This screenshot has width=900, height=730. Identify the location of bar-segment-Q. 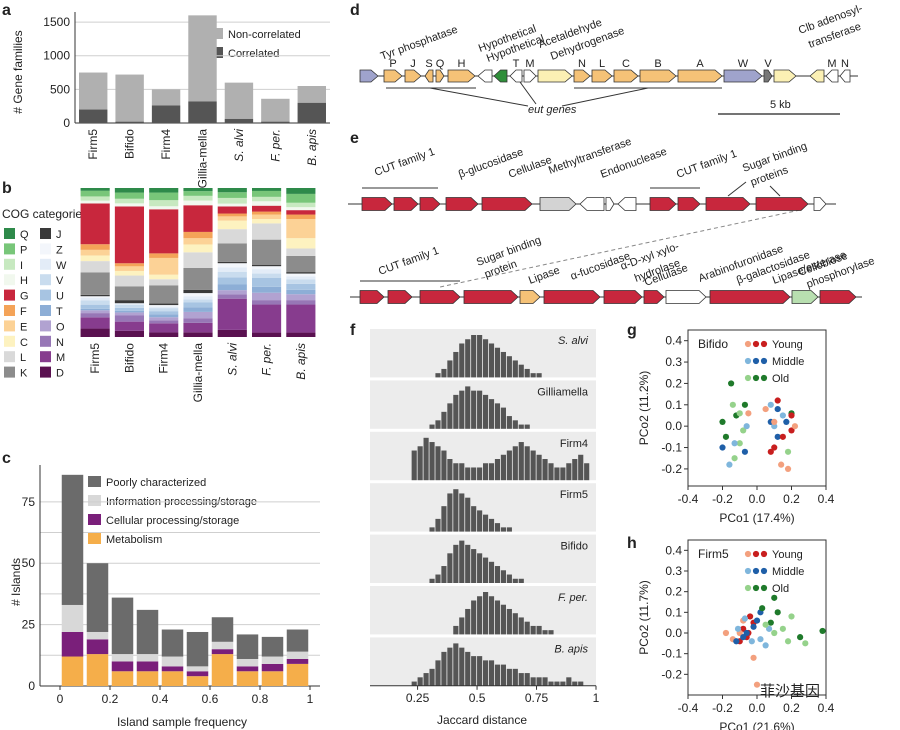
(232, 190).